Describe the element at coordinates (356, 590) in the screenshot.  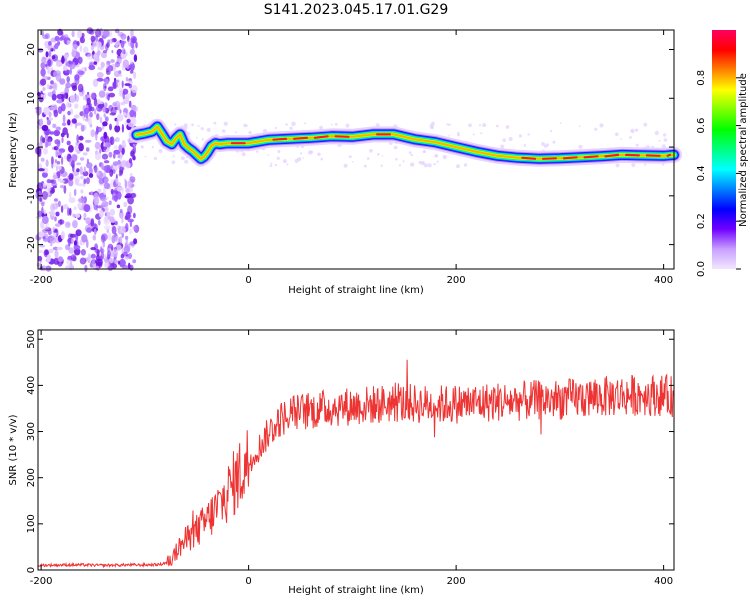
I see `snr-x-label: Height of straight line (km)` at that location.